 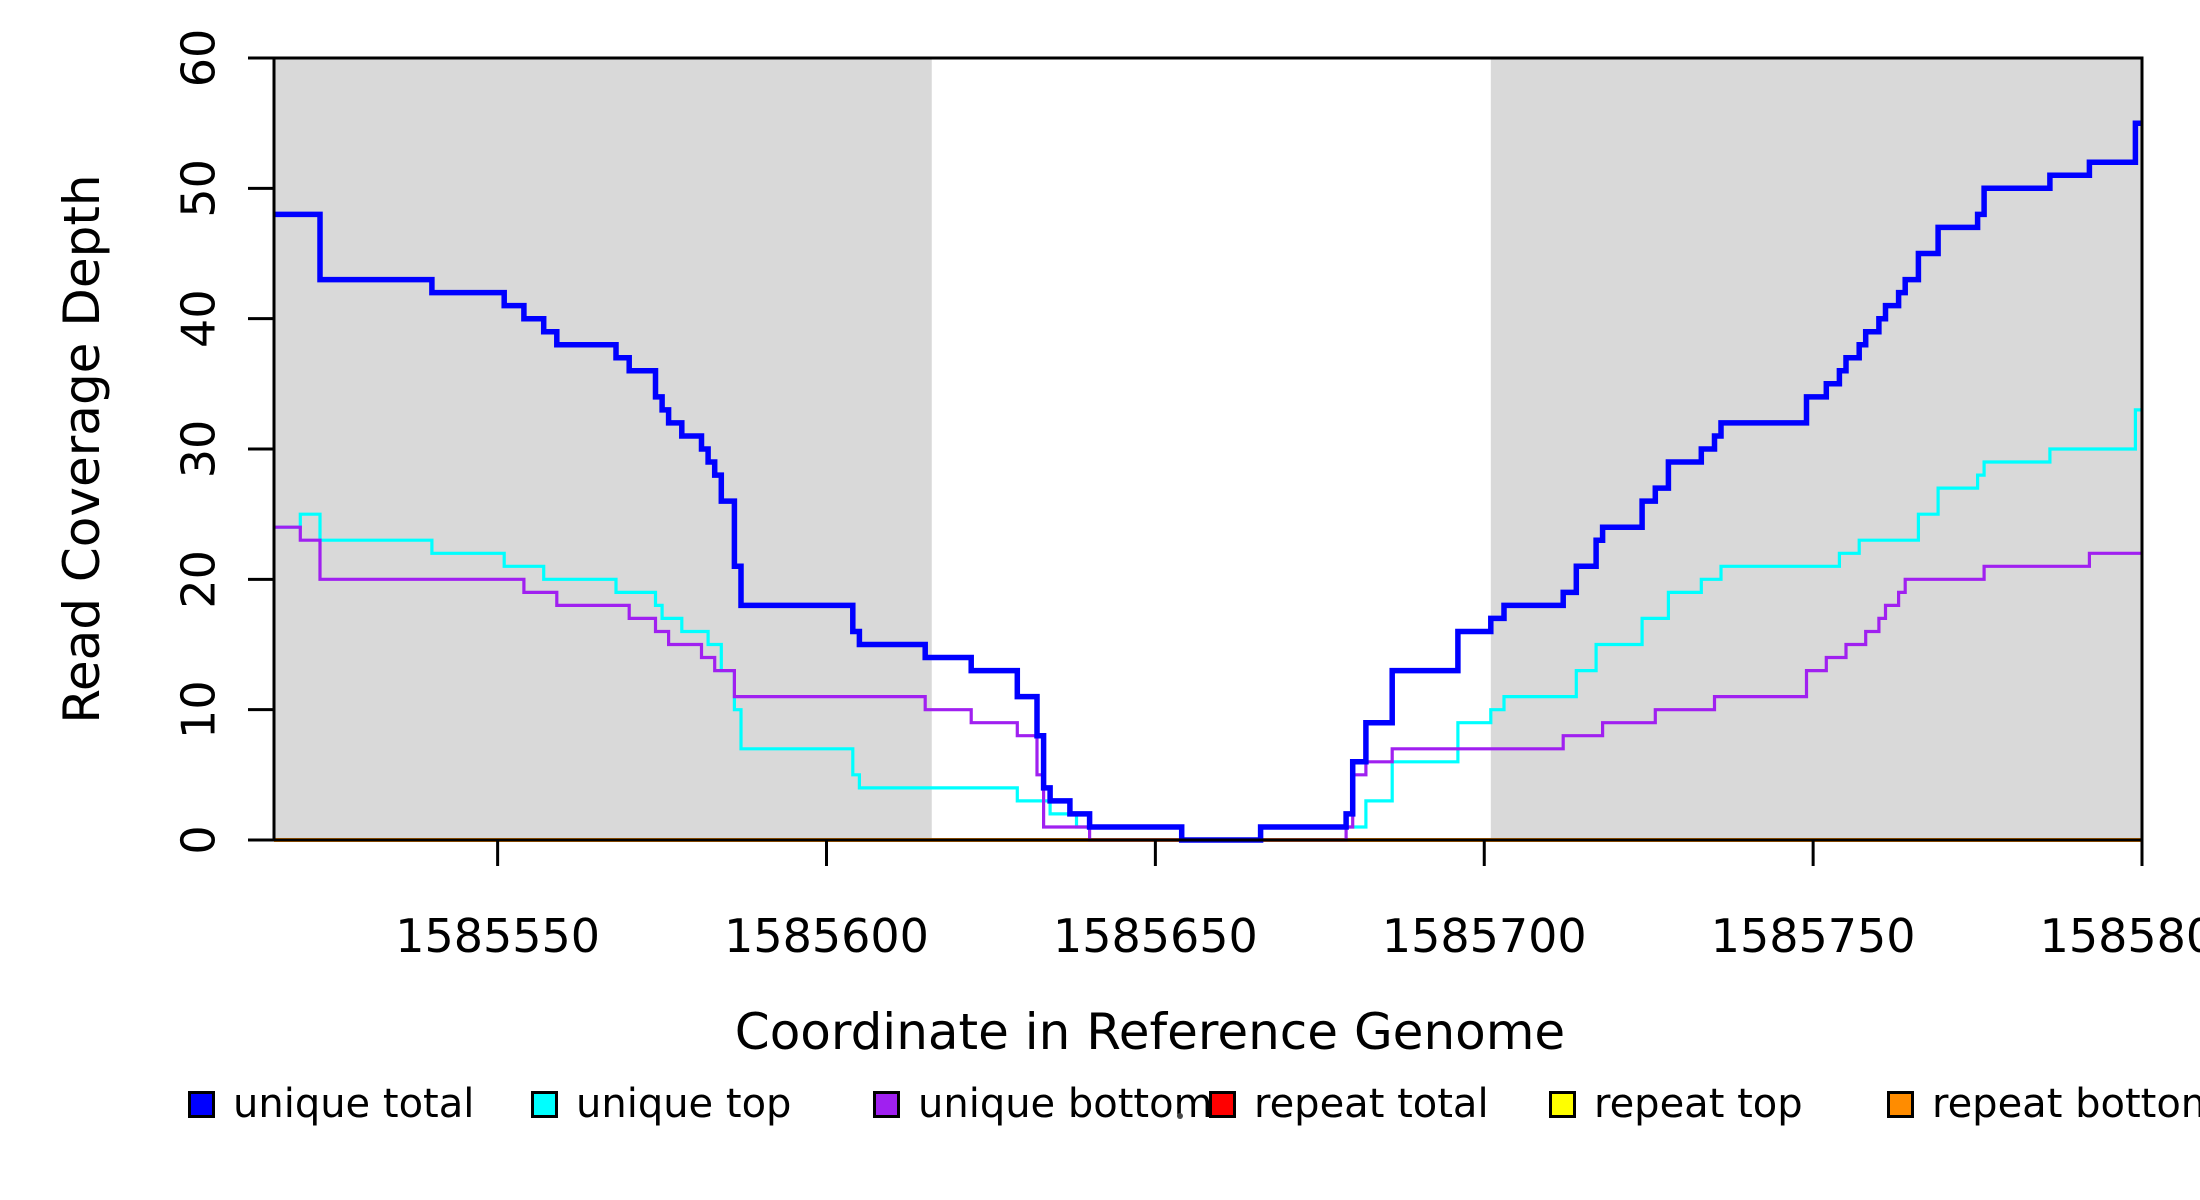 I want to click on y-axis-title: Read Coverage Depth, so click(x=82, y=449).